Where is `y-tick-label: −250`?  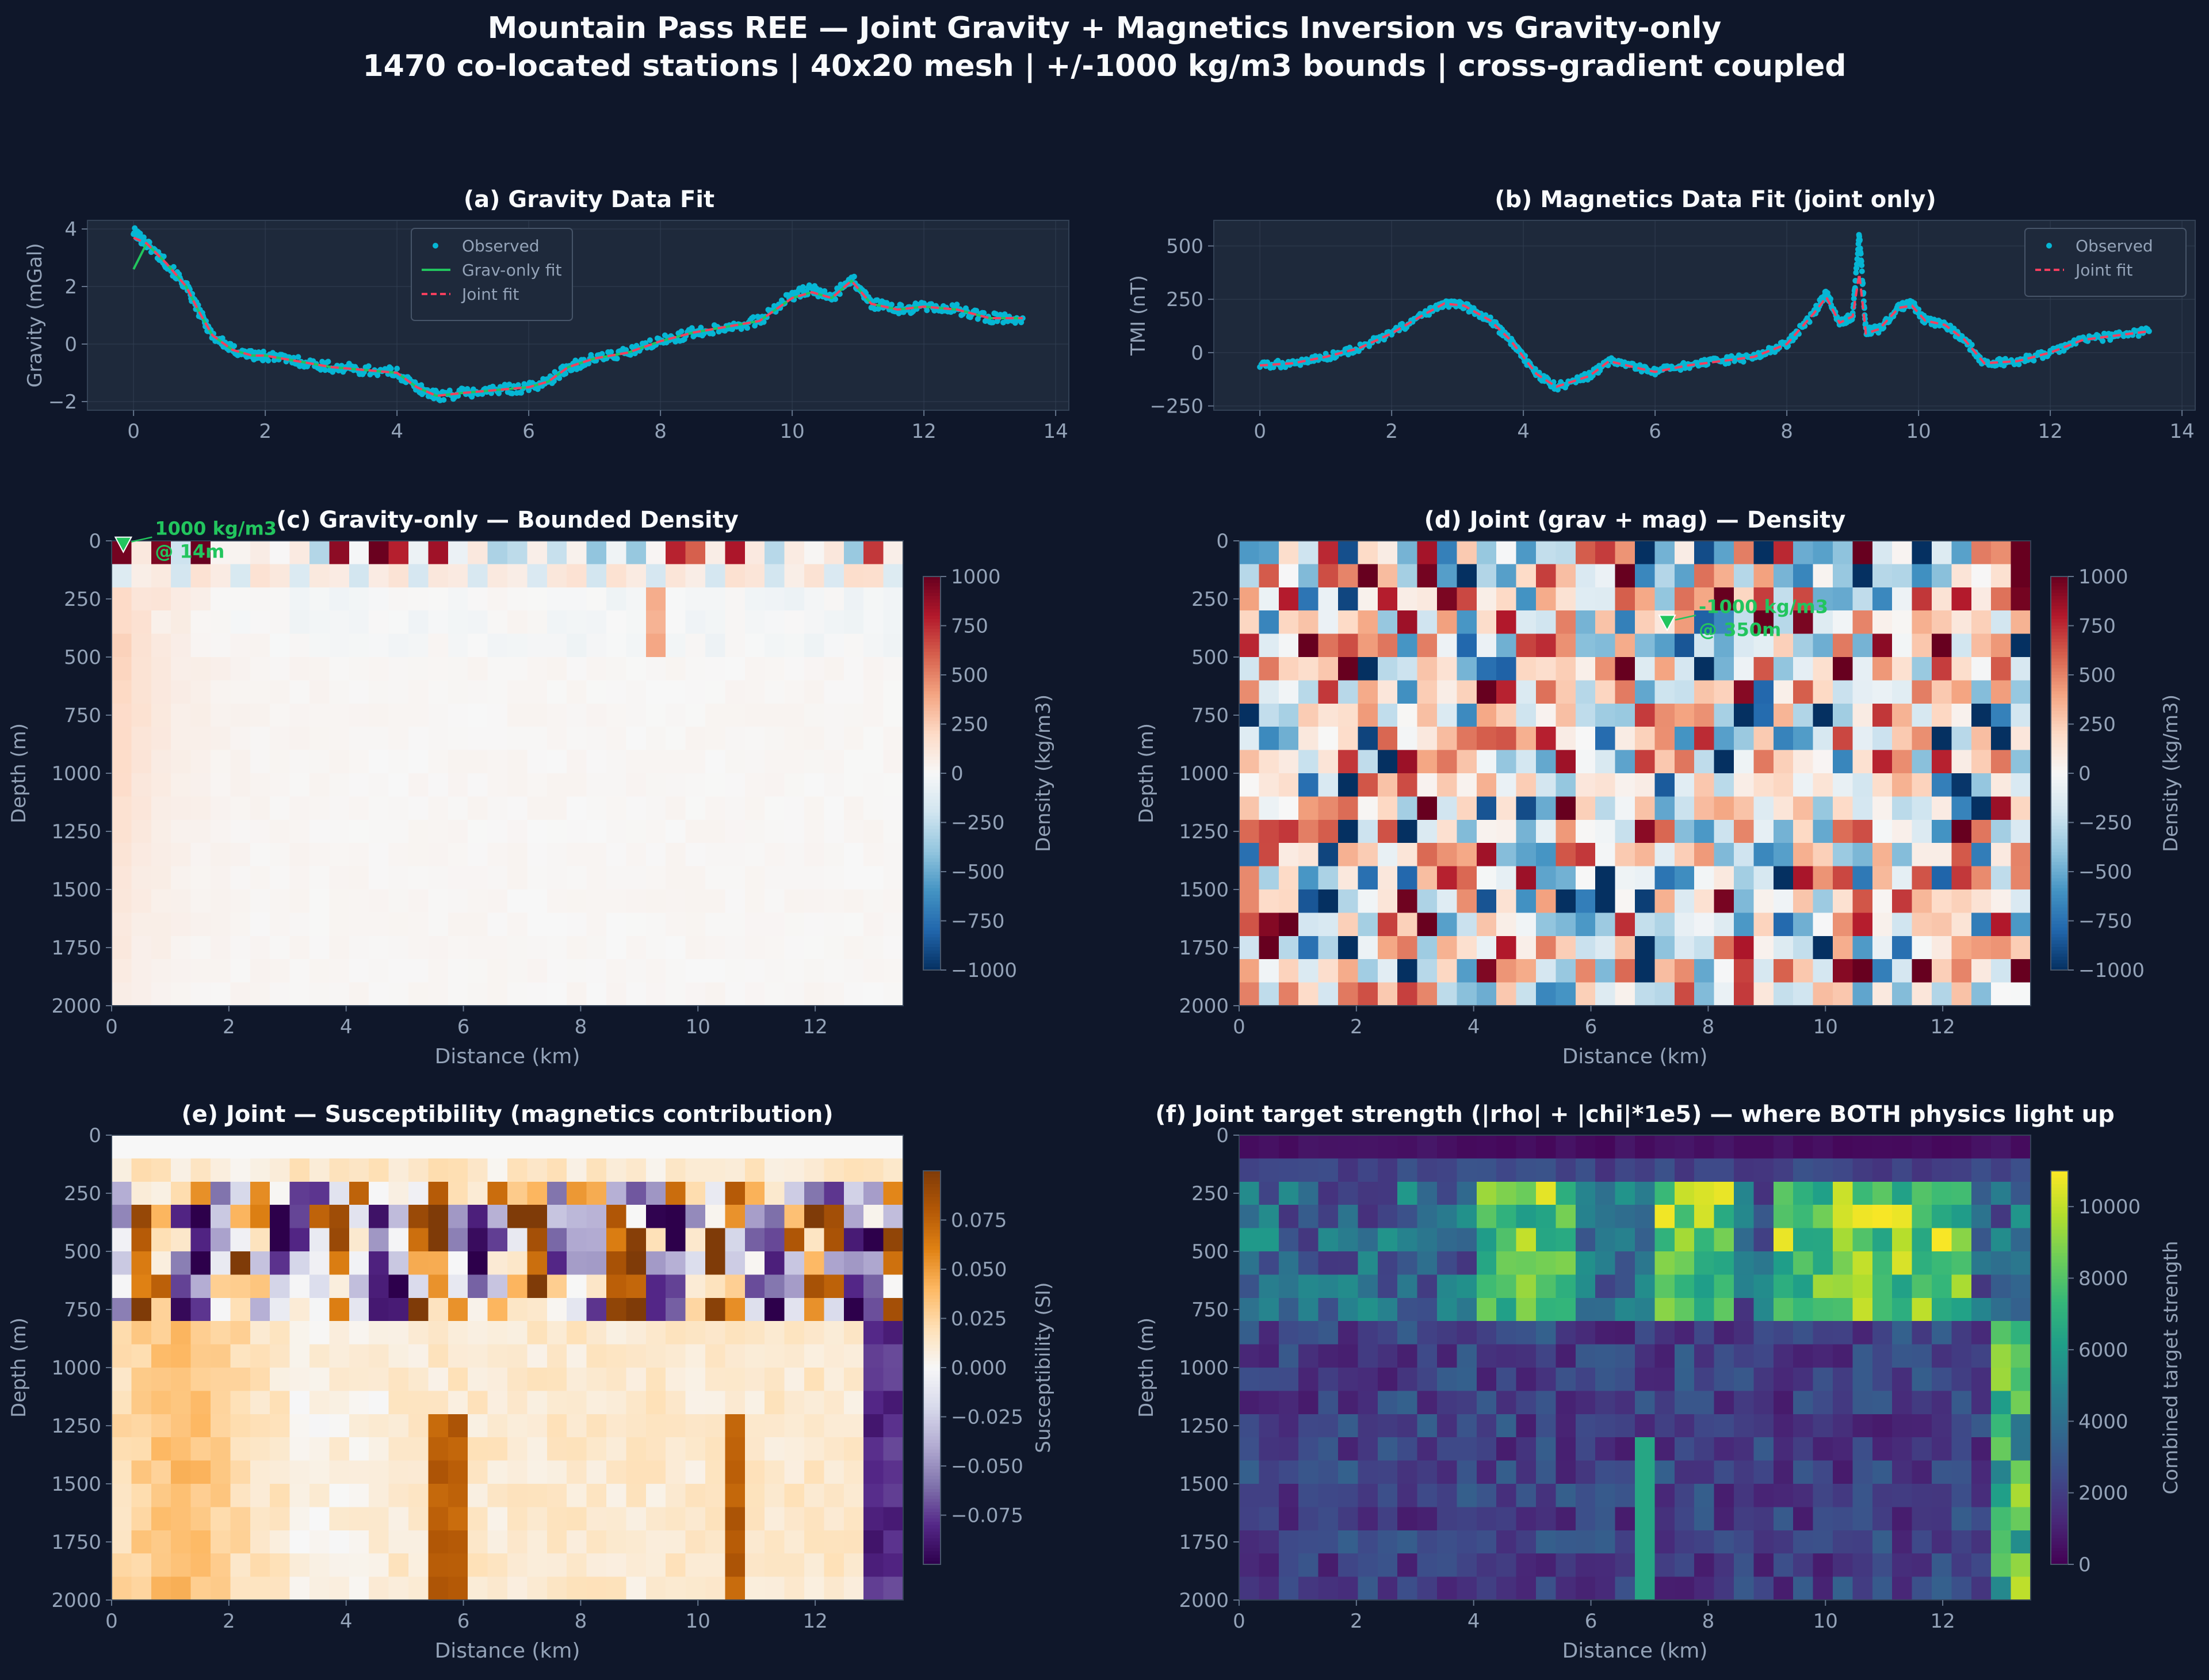
y-tick-label: −250 is located at coordinates (1176, 406).